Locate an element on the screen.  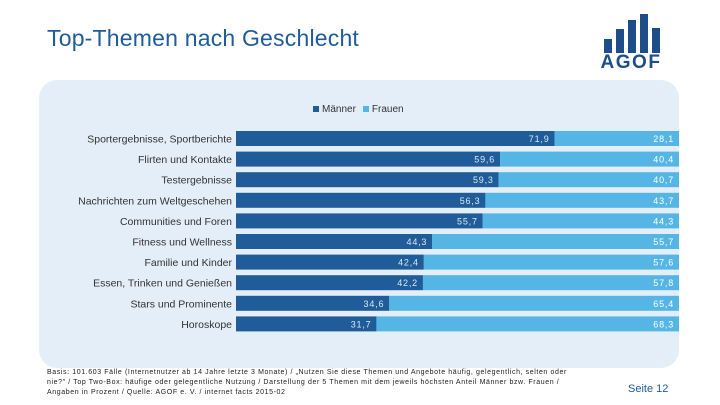
value-label-frauen-2: 40,4 is located at coordinates (663, 160).